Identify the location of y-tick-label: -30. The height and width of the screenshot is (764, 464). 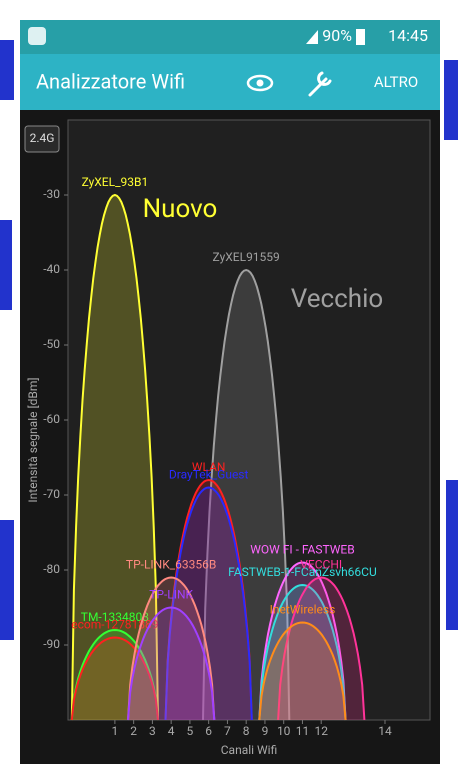
(51, 194).